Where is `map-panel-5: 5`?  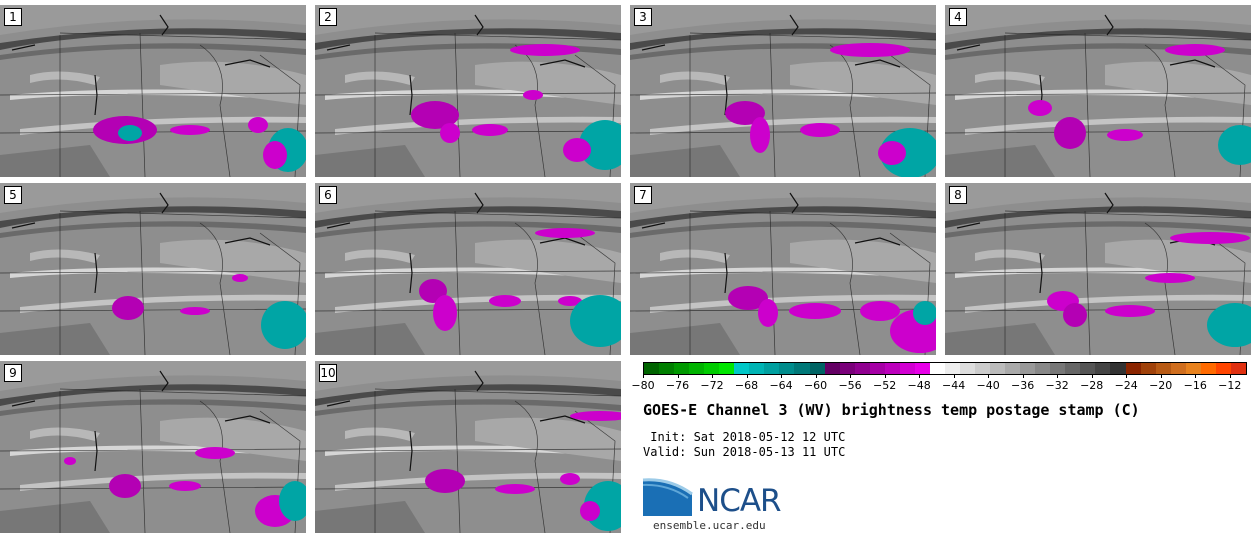
map-panel-5: 5 is located at coordinates (153, 269).